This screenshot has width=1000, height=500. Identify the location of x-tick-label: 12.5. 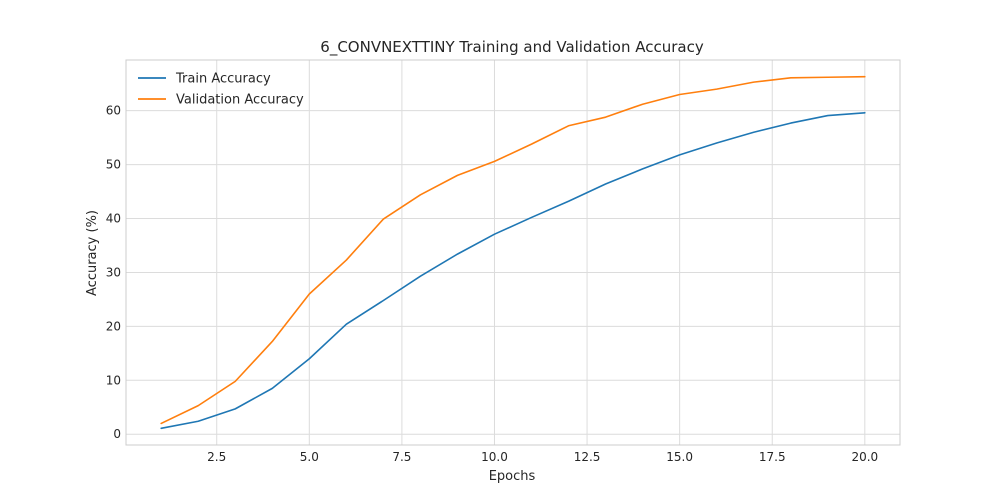
(587, 457).